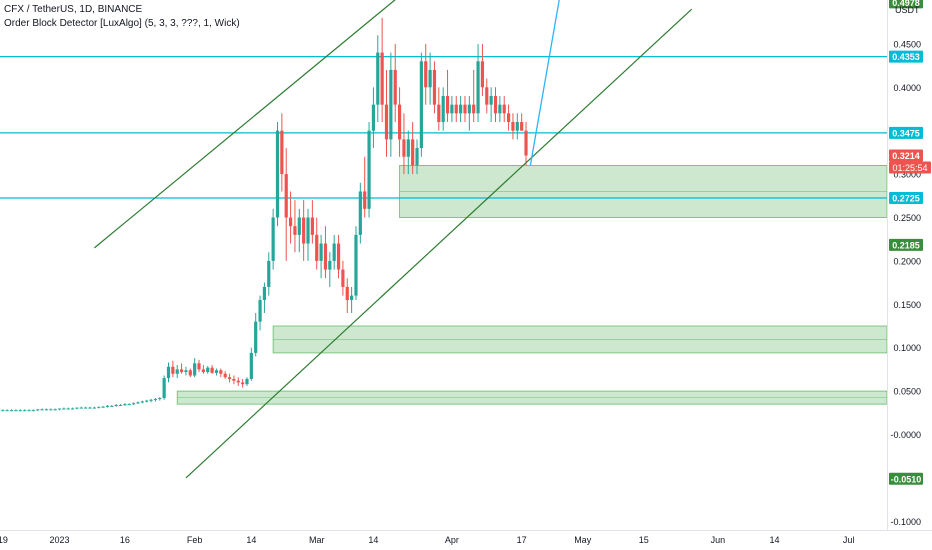  I want to click on time-tick-label: Feb, so click(195, 540).